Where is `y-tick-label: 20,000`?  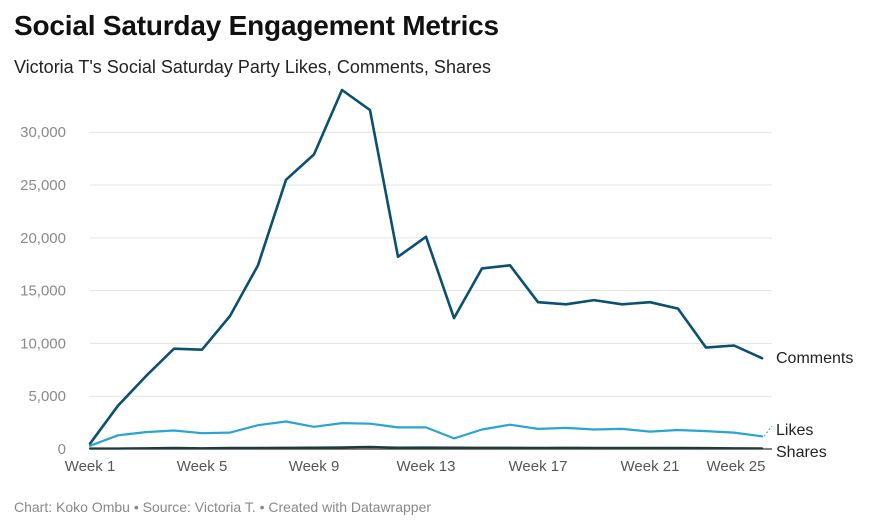 y-tick-label: 20,000 is located at coordinates (43, 238).